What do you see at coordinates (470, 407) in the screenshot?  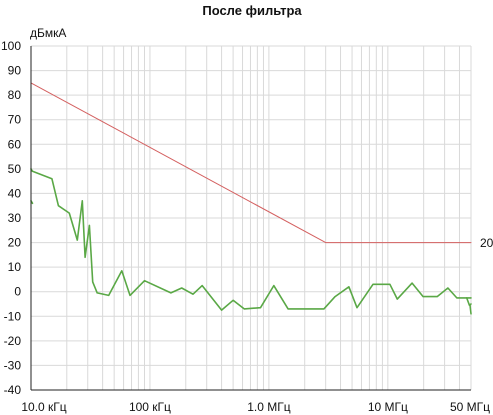 I see `x-tick-label: 50 МГц` at bounding box center [470, 407].